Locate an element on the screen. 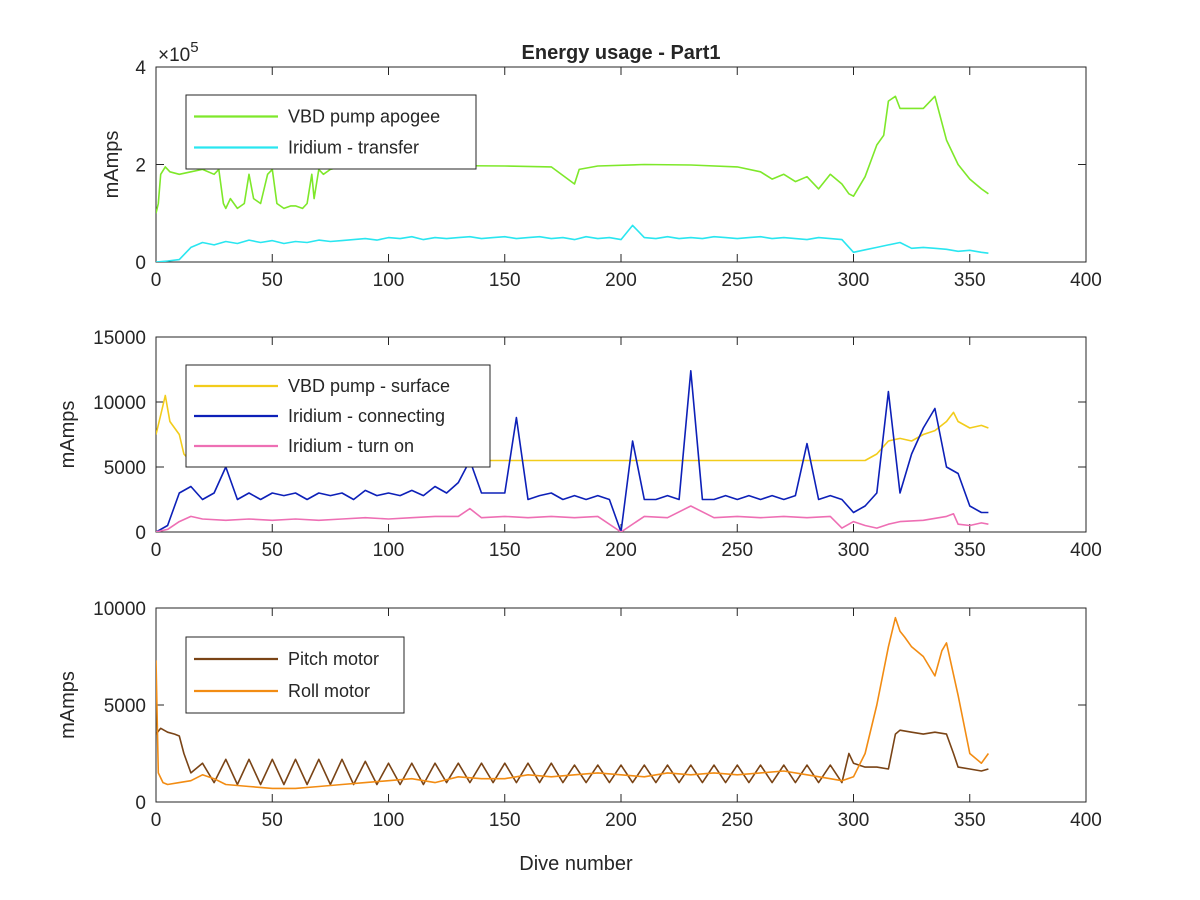 This screenshot has width=1200, height=900. y-exponent-label: ×10⁵ is located at coordinates (178, 52).